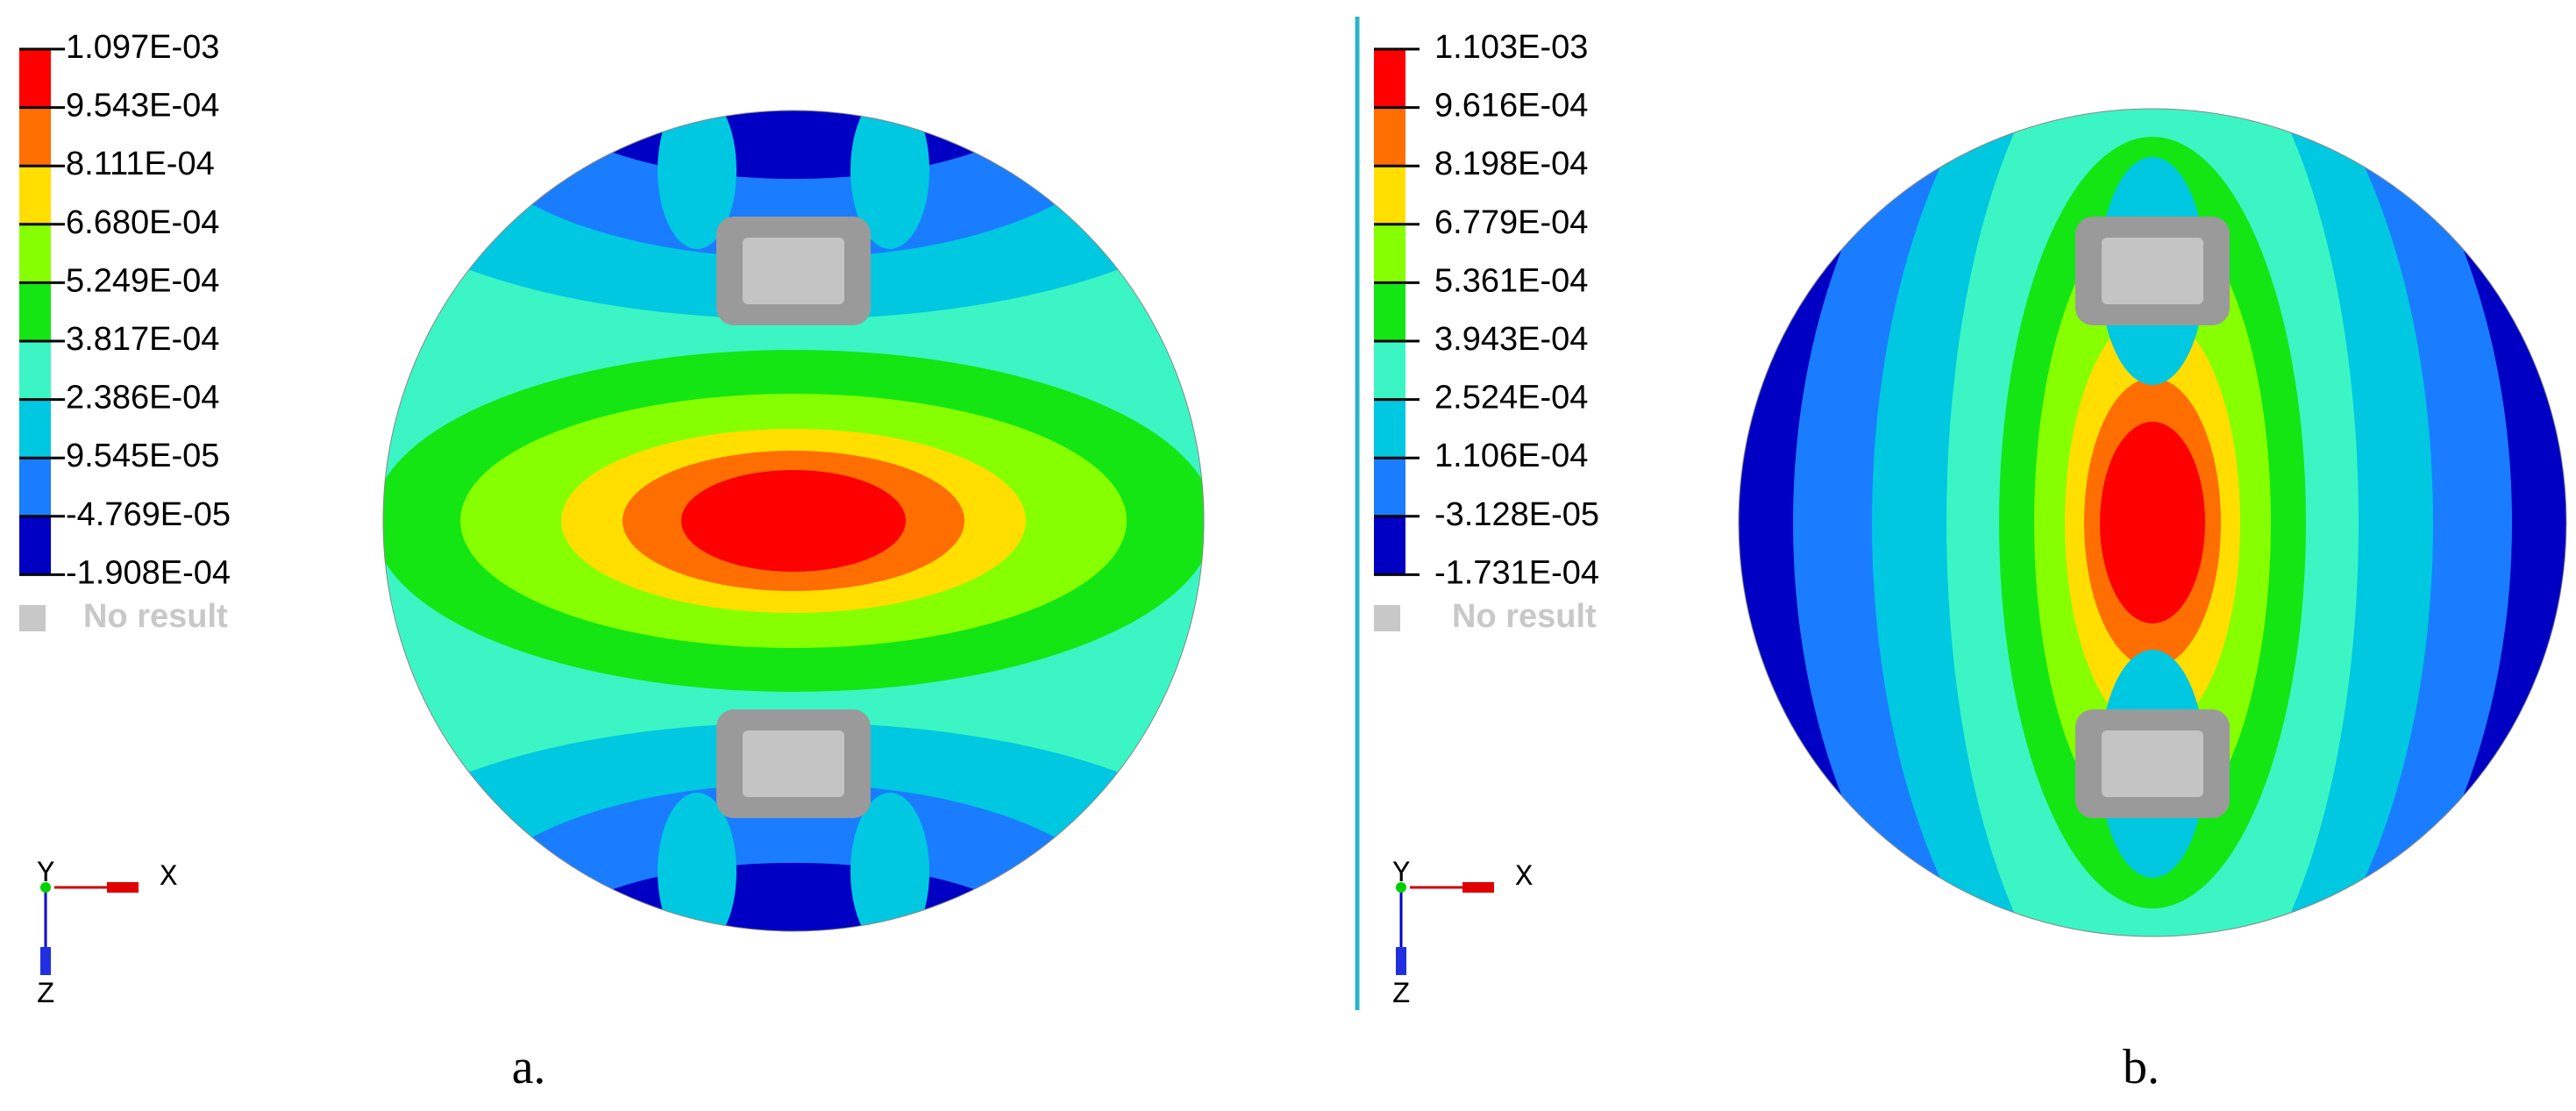 The width and height of the screenshot is (2576, 1111). Describe the element at coordinates (2141, 1067) in the screenshot. I see `caption: b.` at that location.